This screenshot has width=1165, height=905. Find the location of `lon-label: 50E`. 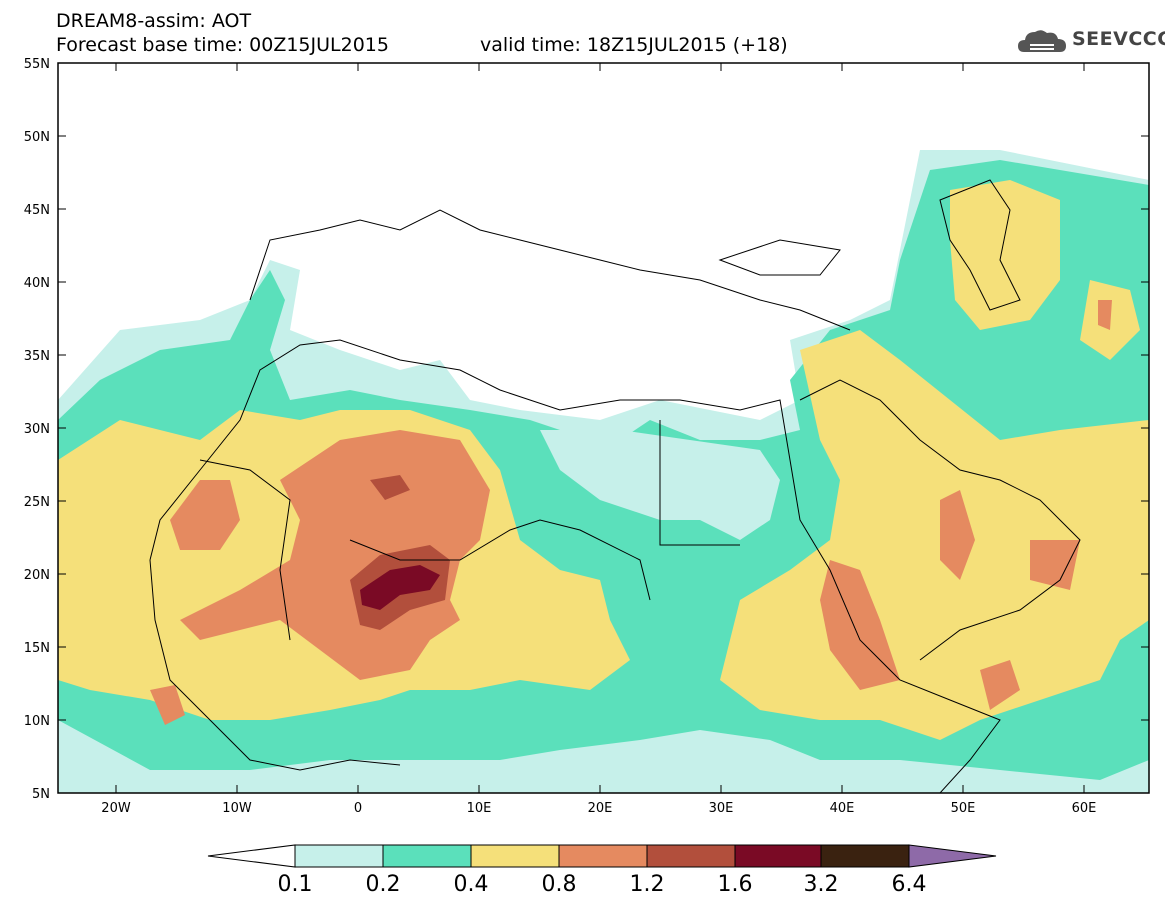

lon-label: 50E is located at coordinates (963, 808).